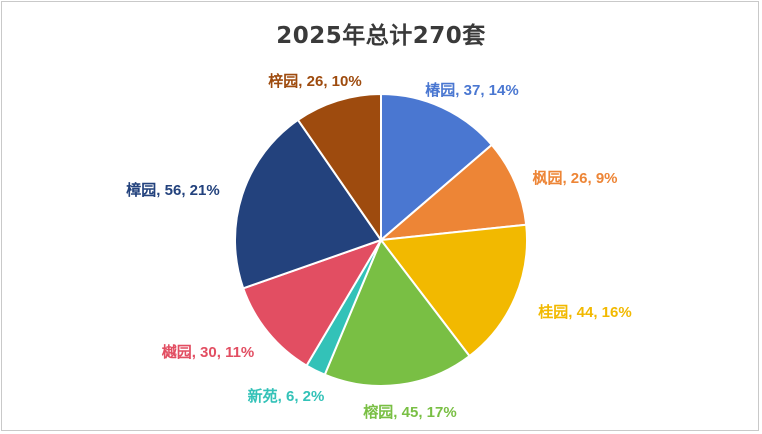 The height and width of the screenshot is (434, 762). Describe the element at coordinates (471, 90) in the screenshot. I see `data-label-1: 椿园, 37, 14%` at that location.